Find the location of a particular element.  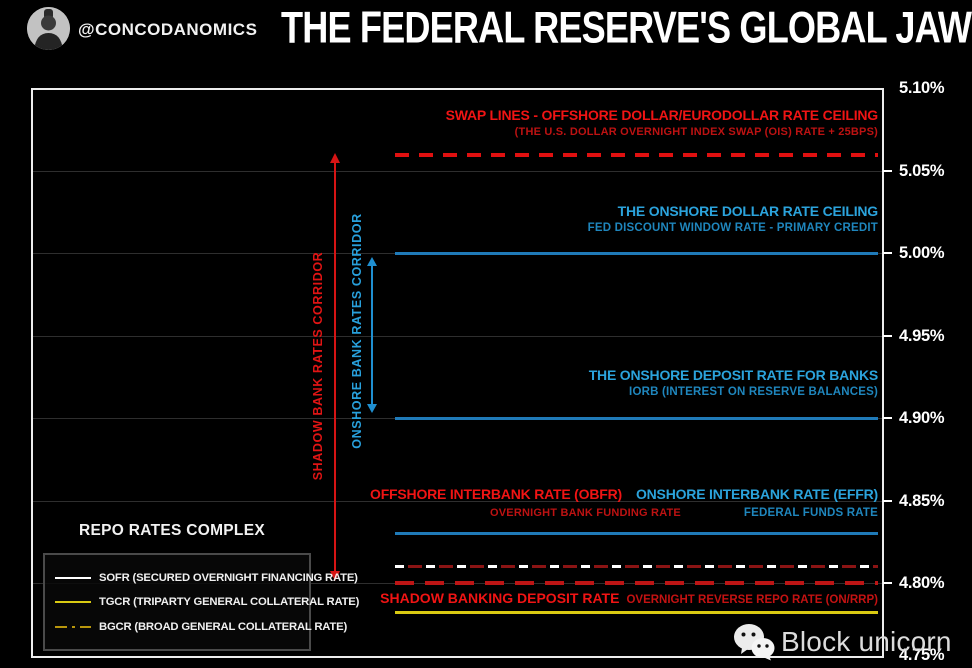

offshore-interbank-subtitle: OVERNIGHT BANK FUNDING RATE is located at coordinates (585, 513).